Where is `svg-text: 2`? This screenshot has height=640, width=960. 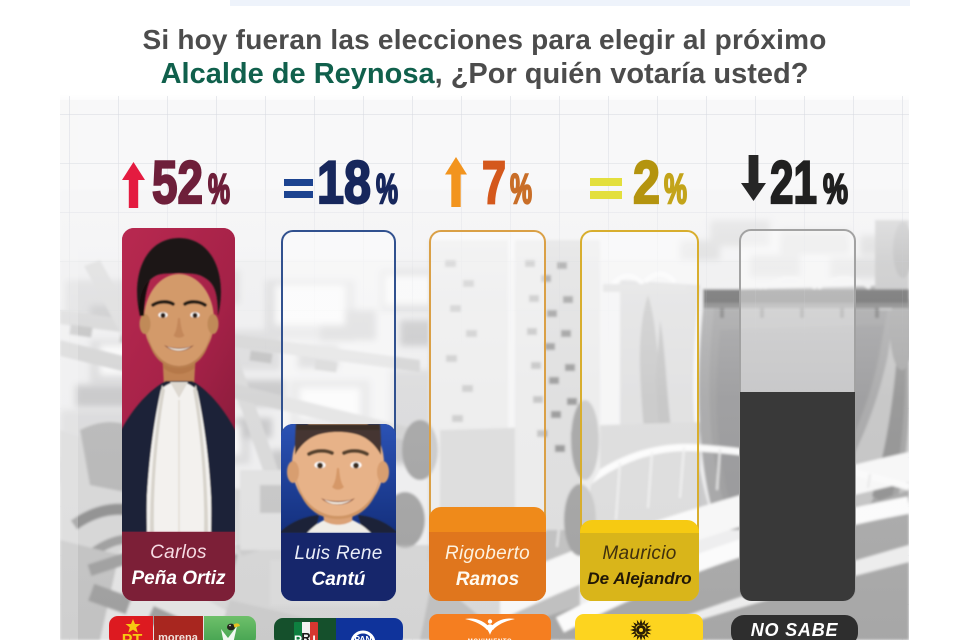
svg-text: 2 is located at coordinates (646, 178).